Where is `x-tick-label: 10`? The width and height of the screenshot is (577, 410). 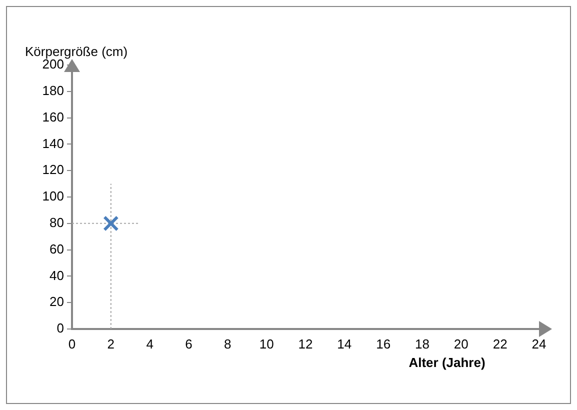
x-tick-label: 10 is located at coordinates (266, 344).